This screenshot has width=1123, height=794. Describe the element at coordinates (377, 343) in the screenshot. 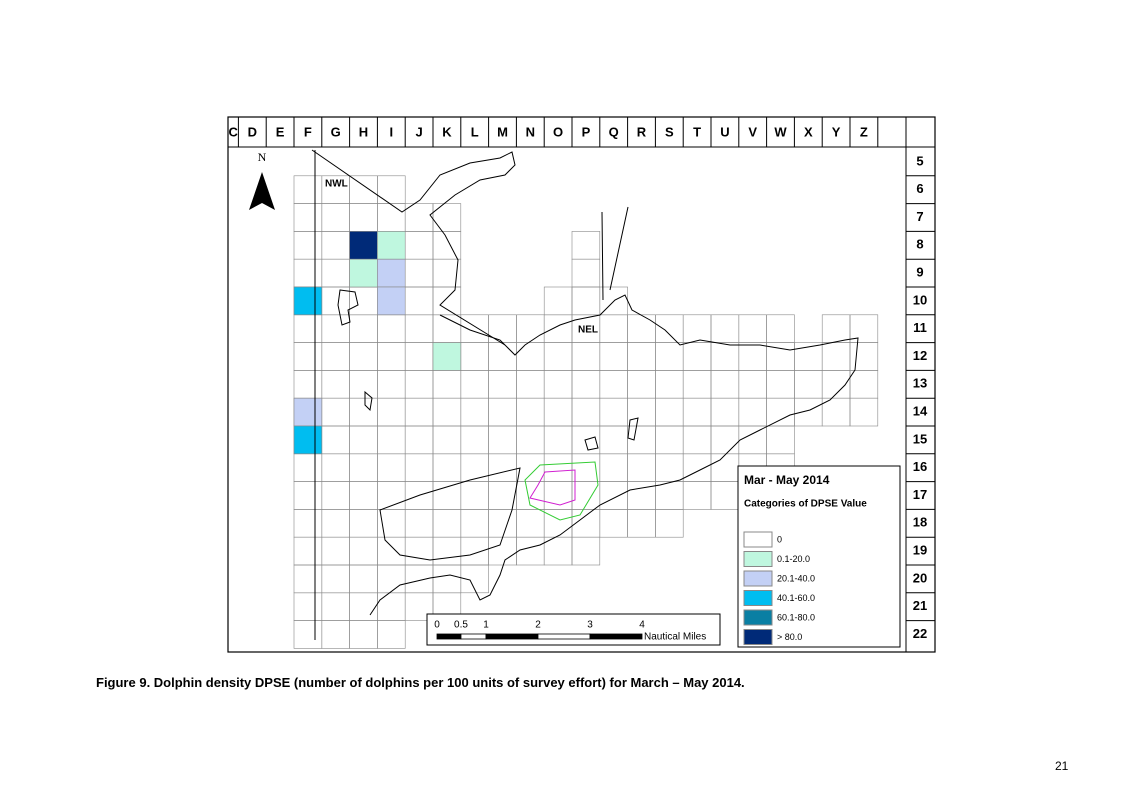

I see `density-cells` at that location.